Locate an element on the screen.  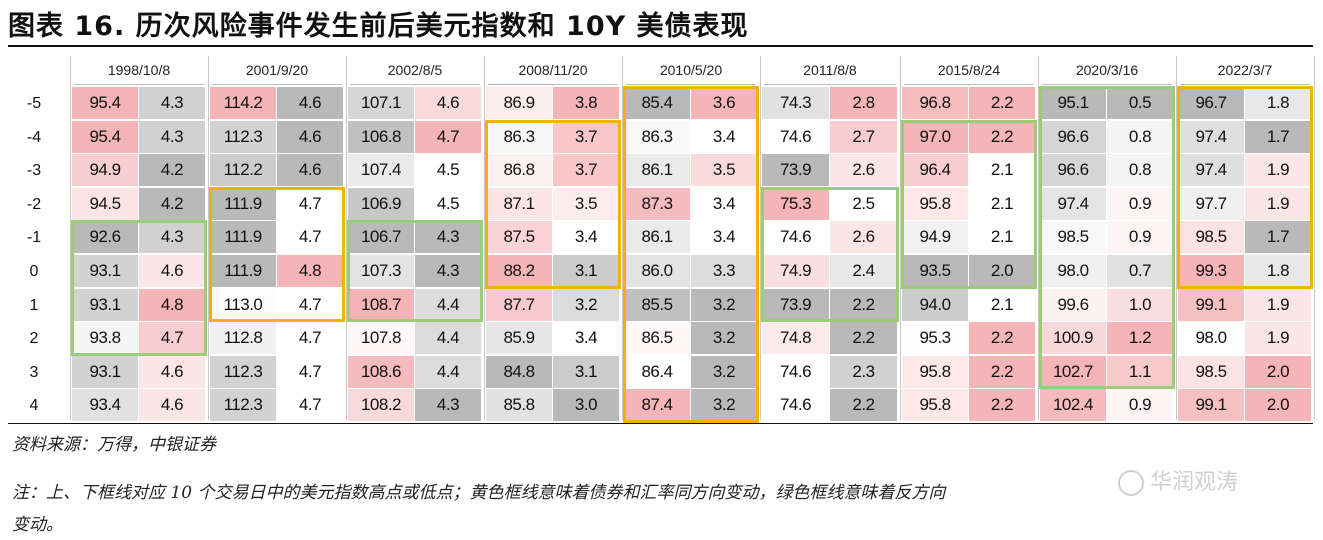
ust10y-cell: 1.7 is located at coordinates (1278, 136).